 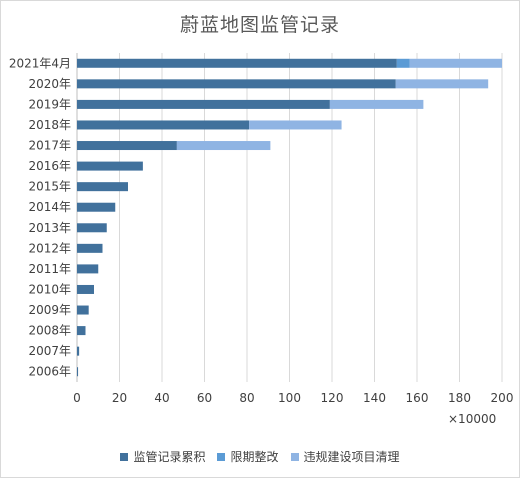 What do you see at coordinates (417, 398) in the screenshot?
I see `x-tick-label: 160` at bounding box center [417, 398].